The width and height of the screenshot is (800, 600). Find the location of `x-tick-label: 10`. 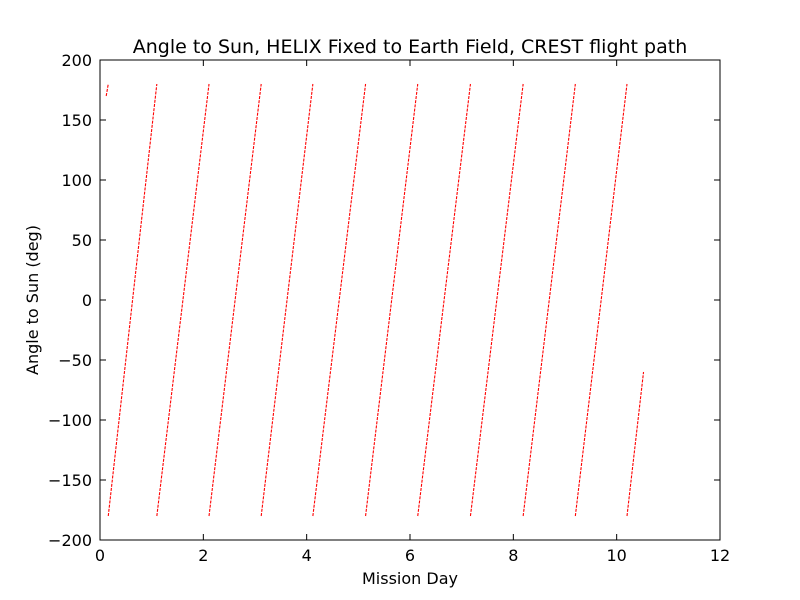

x-tick-label: 10 is located at coordinates (616, 555).